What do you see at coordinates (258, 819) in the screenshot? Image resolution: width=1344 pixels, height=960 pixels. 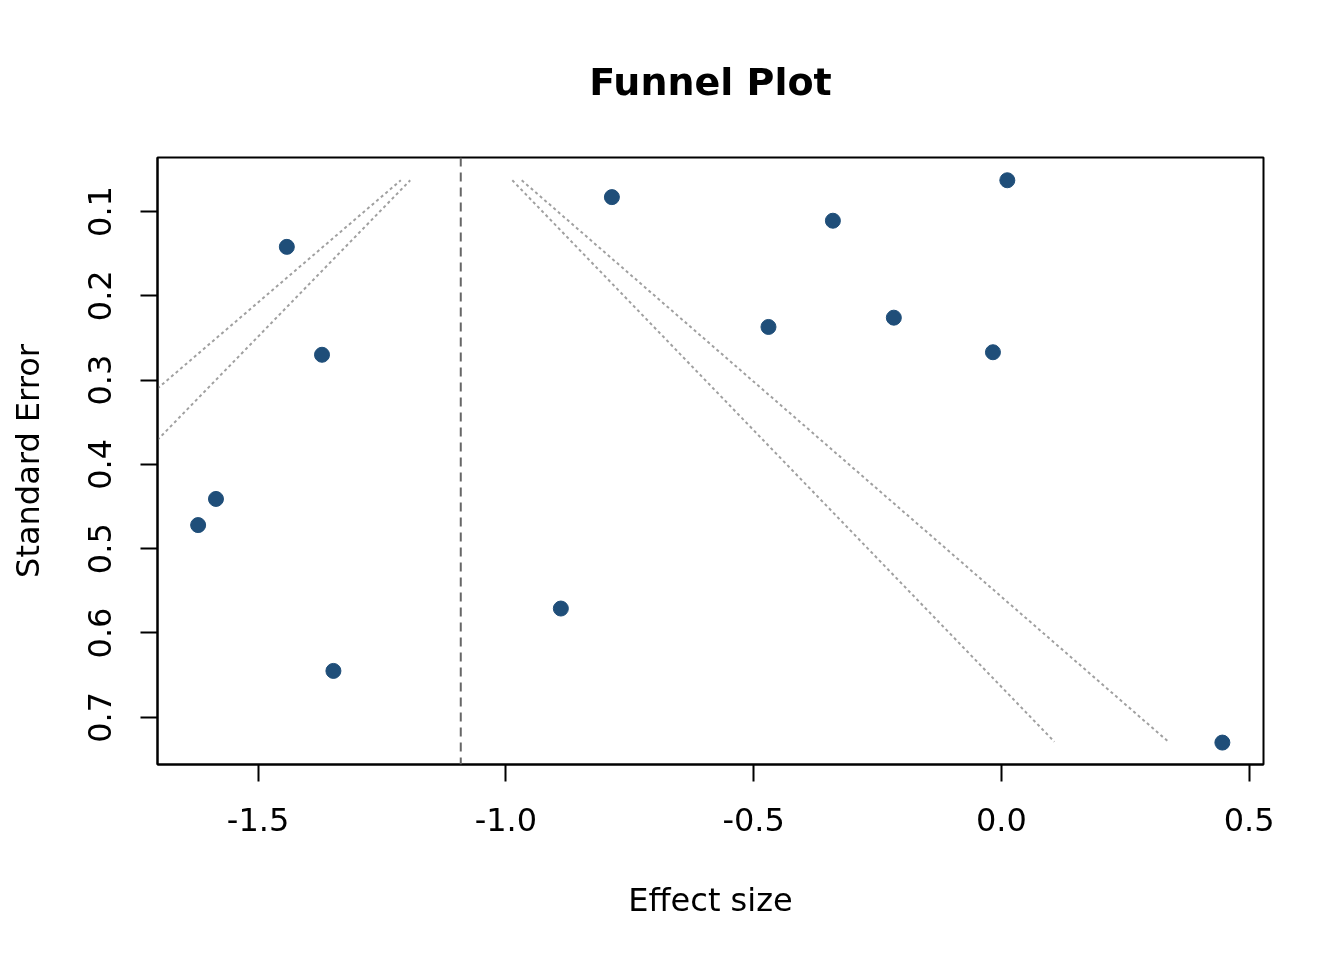 I see `x-tick-label: -1.5` at bounding box center [258, 819].